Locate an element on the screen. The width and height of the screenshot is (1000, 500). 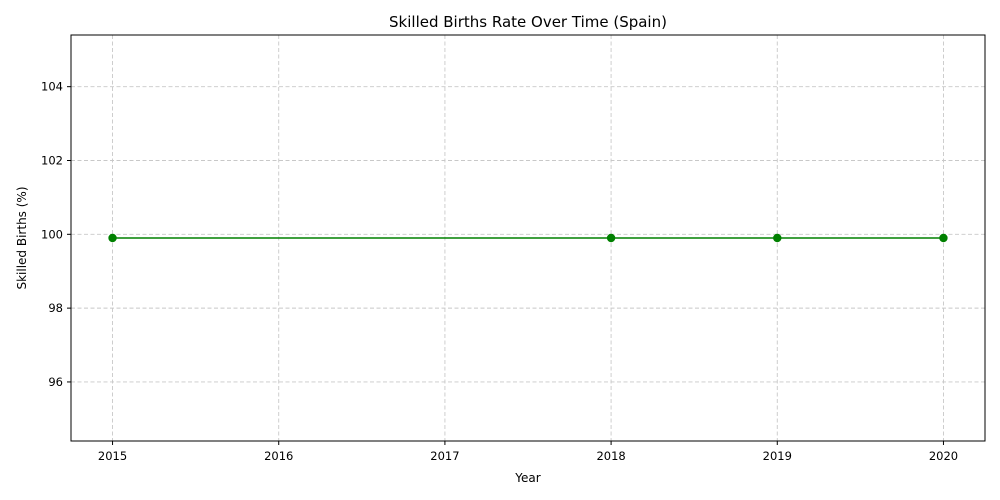
x-tick-label: 2020 is located at coordinates (943, 456).